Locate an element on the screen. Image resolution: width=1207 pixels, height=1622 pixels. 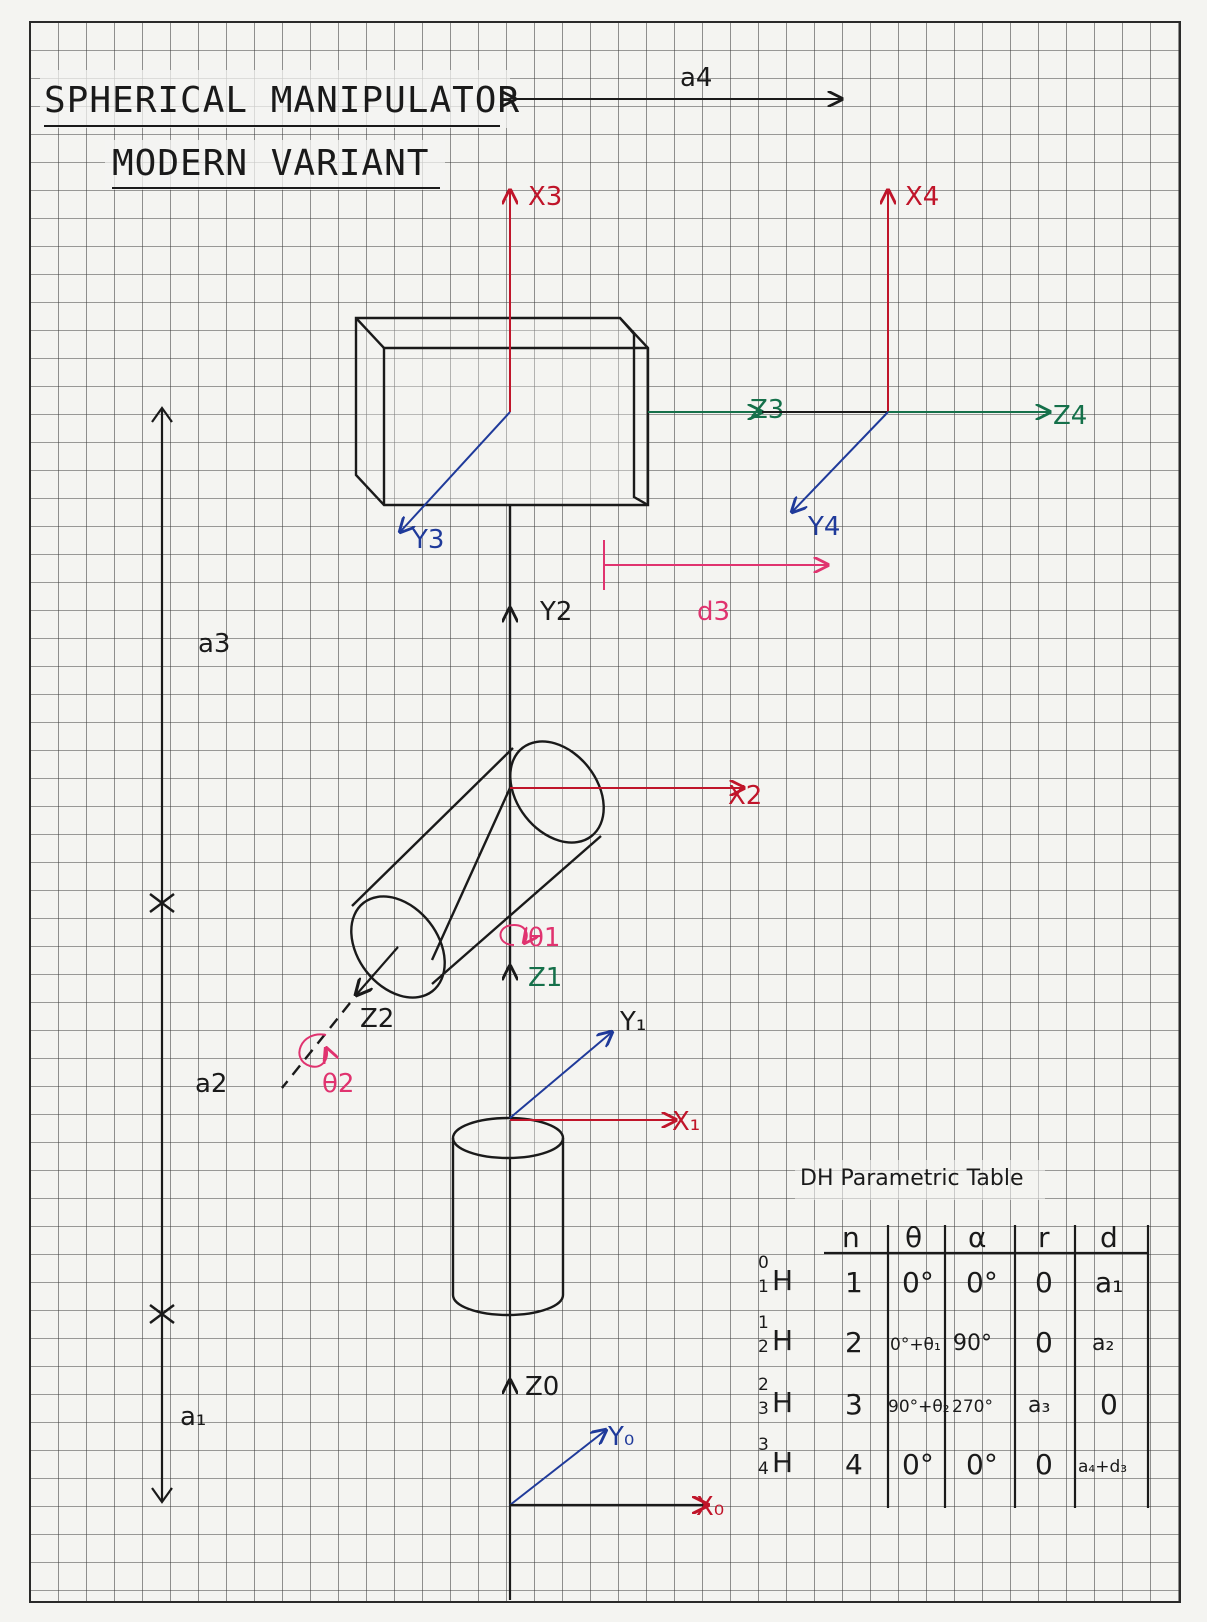
dimension-a3-label: a3 is located at coordinates (214, 644).